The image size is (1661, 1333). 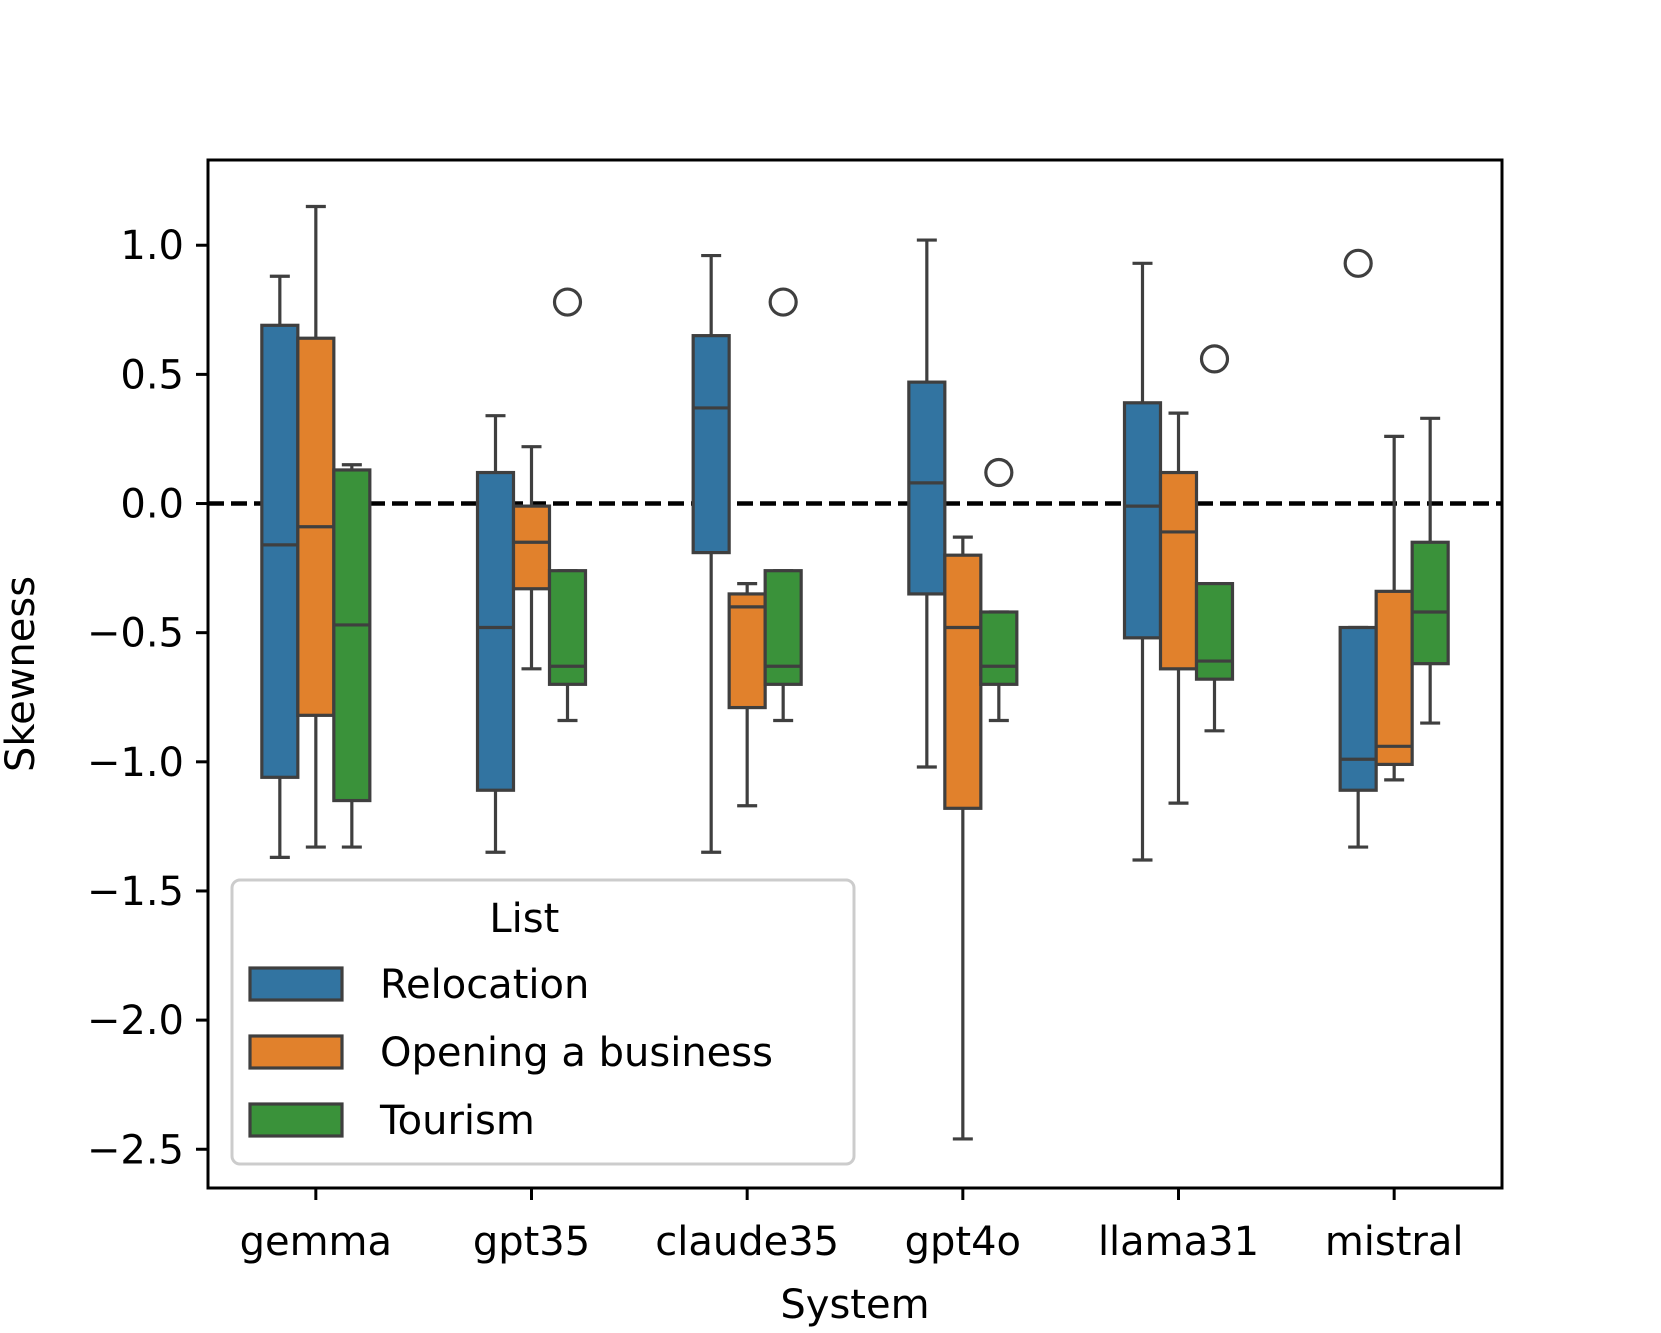 What do you see at coordinates (152, 246) in the screenshot?
I see `y-tick-label: 1.0` at bounding box center [152, 246].